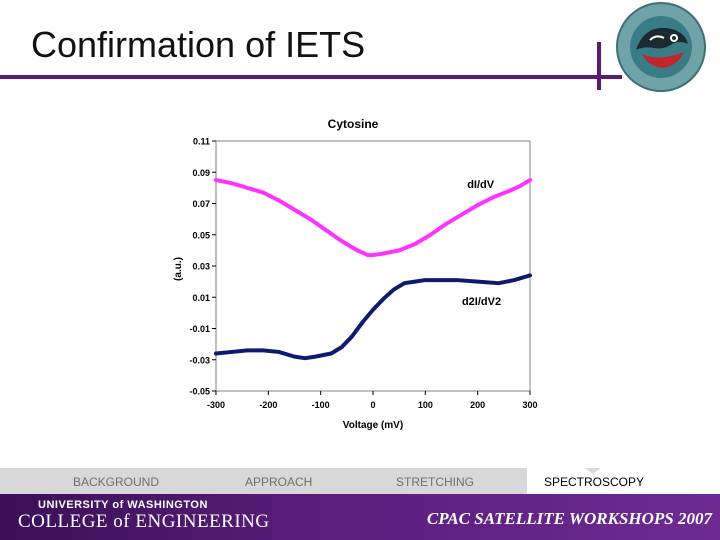  Describe the element at coordinates (661, 47) in the screenshot. I see `mlsc-logo-icon` at that location.